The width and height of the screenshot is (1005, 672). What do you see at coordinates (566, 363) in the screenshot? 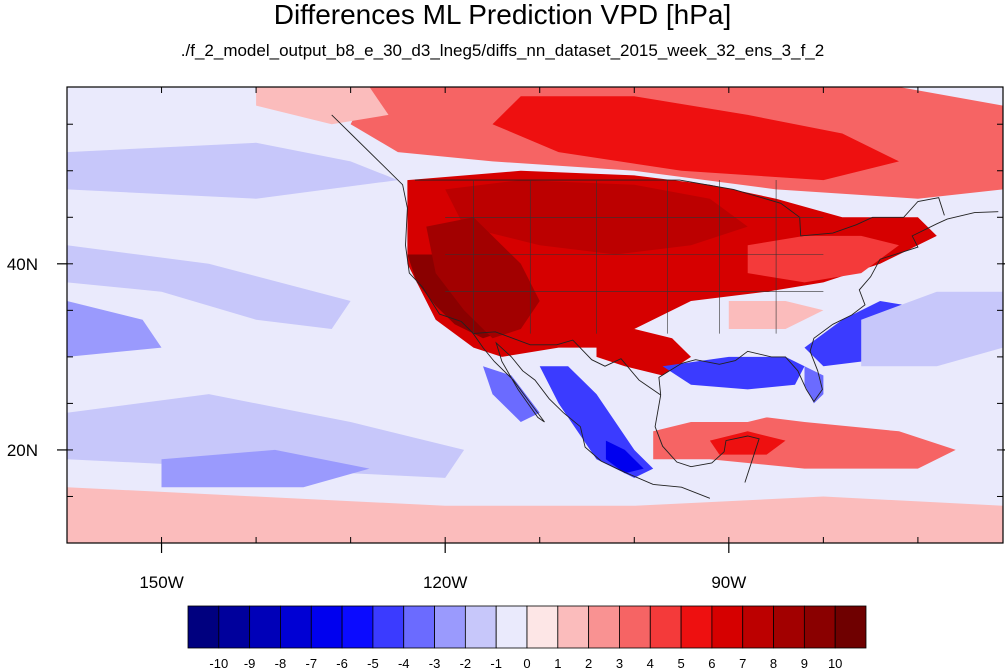
I see `border-us-mexico` at bounding box center [566, 363].